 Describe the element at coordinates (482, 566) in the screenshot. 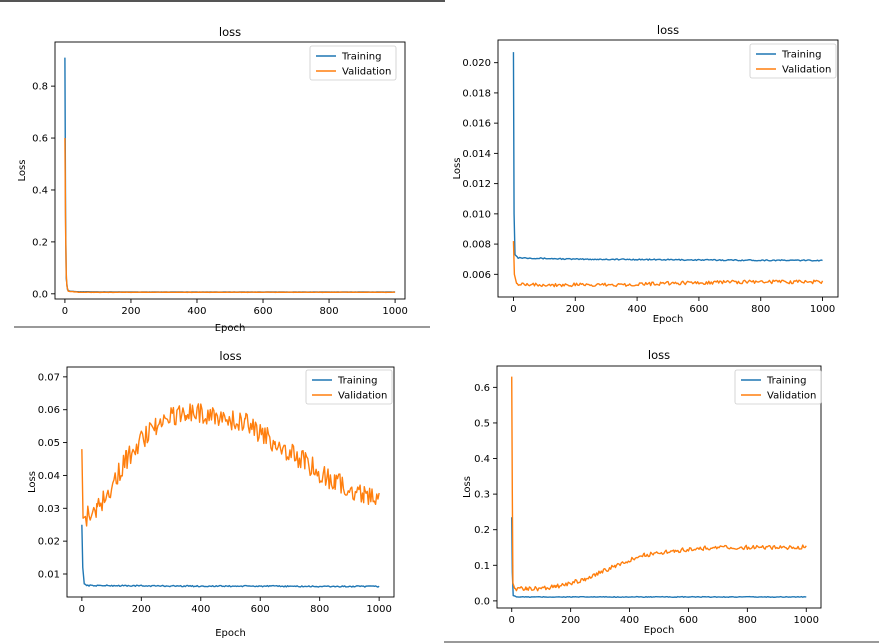

I see `y-tick-label: 0.1` at that location.